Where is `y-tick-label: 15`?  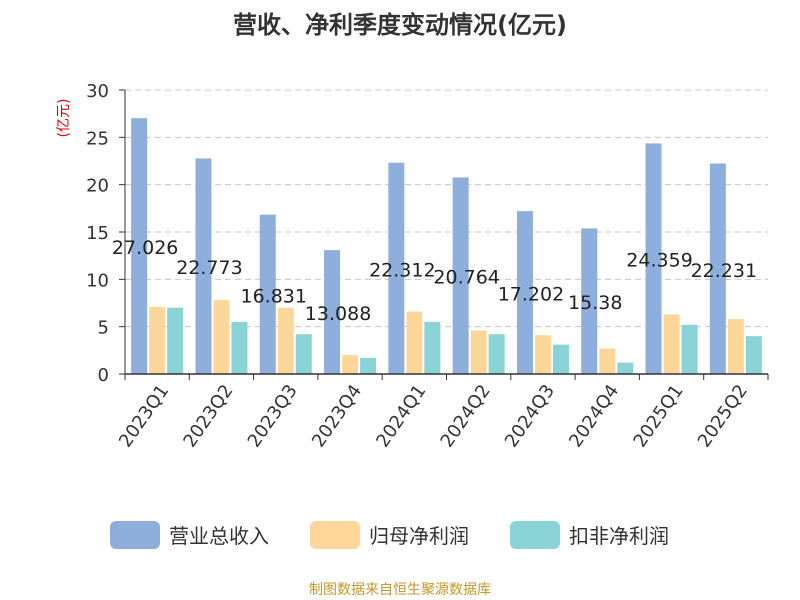
y-tick-label: 15 is located at coordinates (97, 233).